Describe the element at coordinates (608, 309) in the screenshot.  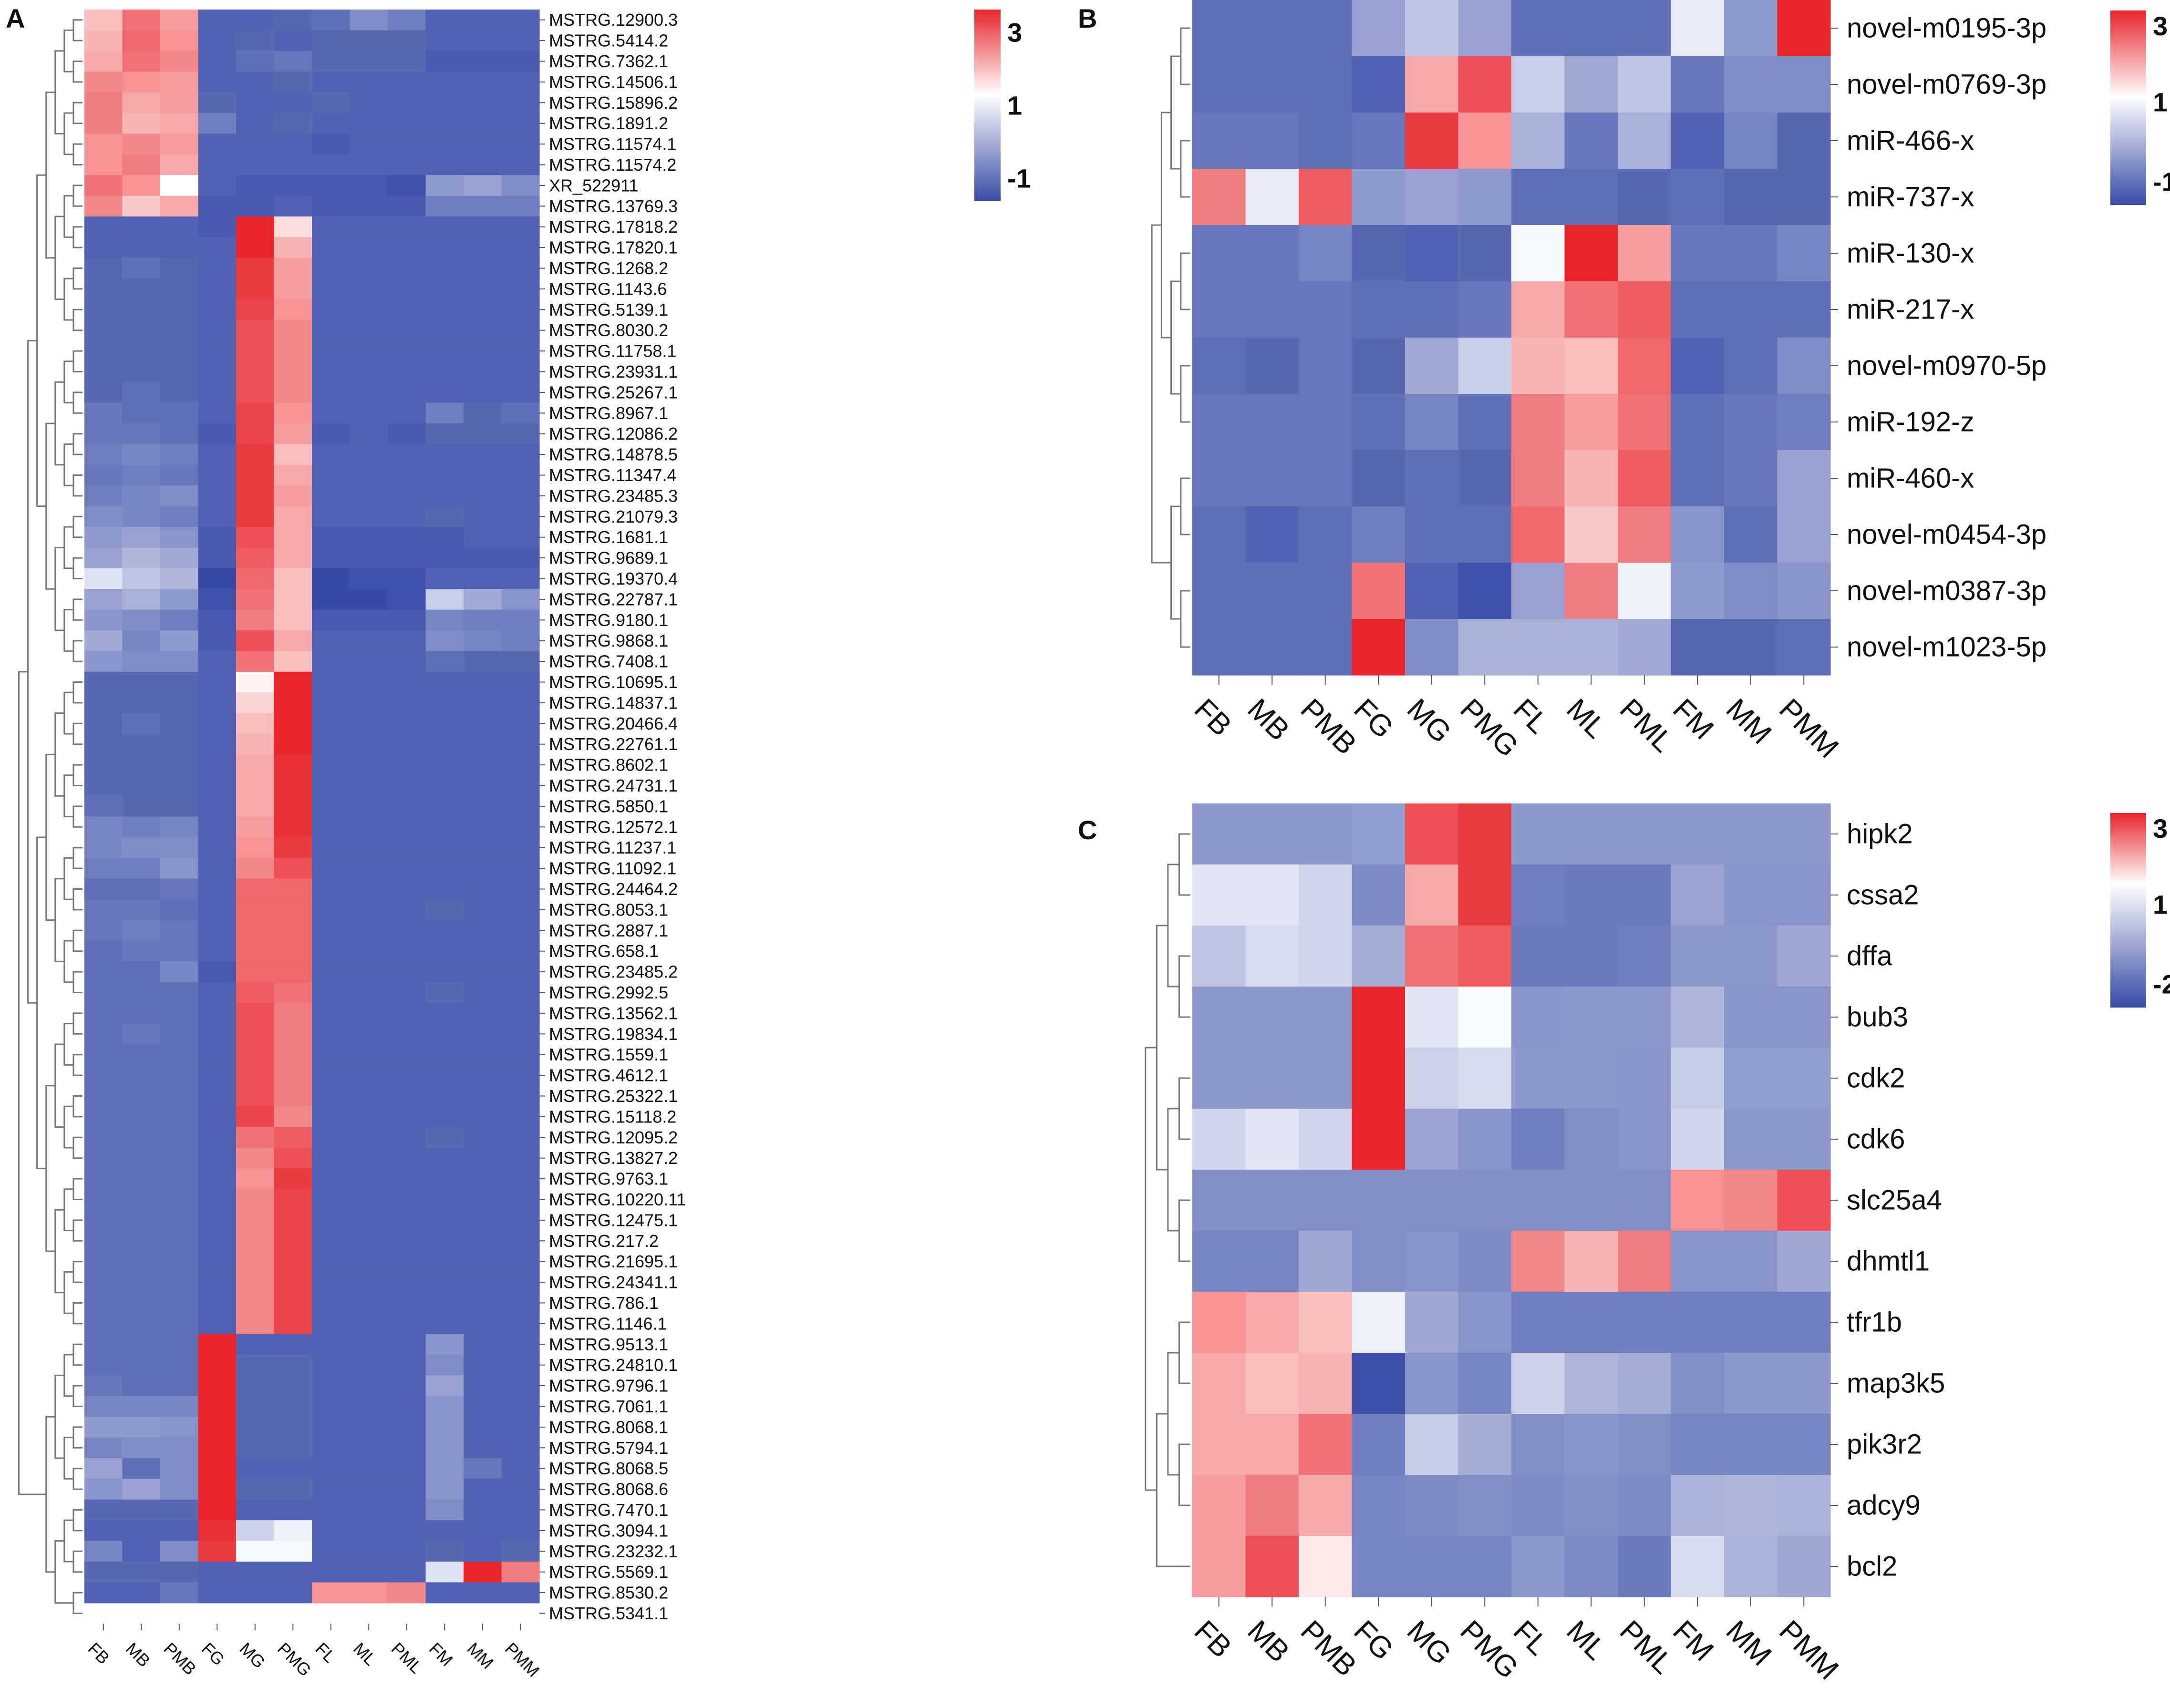
I see `row-label: MSTRG.5139.1` at that location.